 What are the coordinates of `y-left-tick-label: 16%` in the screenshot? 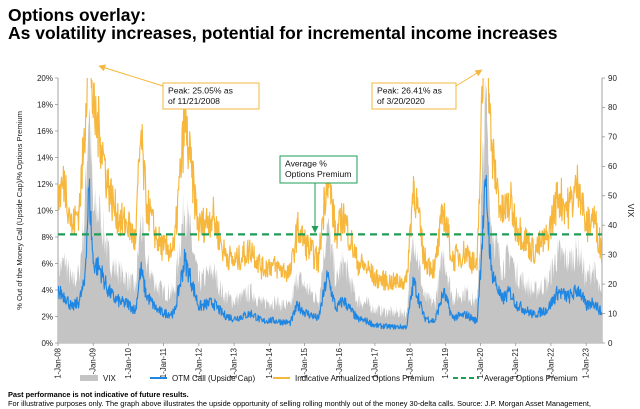 It's located at (45, 131).